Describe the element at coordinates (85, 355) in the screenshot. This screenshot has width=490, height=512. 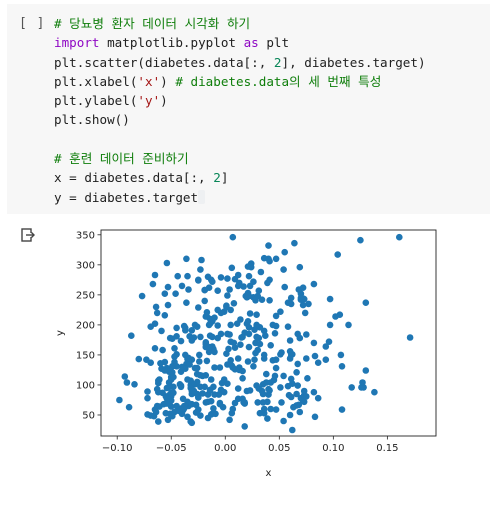
I see `y-tick-label: 150` at that location.